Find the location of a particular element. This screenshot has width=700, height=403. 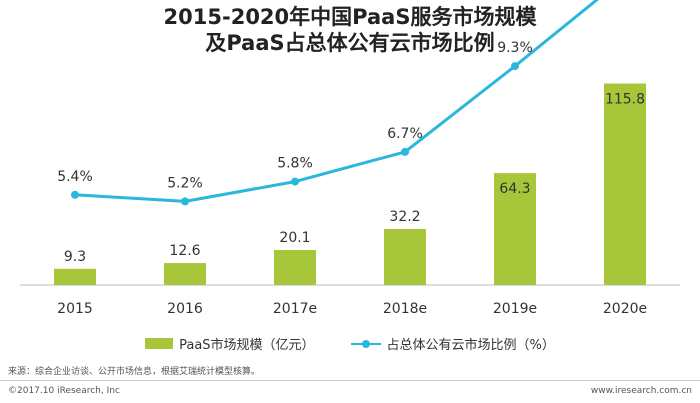

legend-item-line: 占总体公有云市场比例（%） is located at coordinates (452, 343).